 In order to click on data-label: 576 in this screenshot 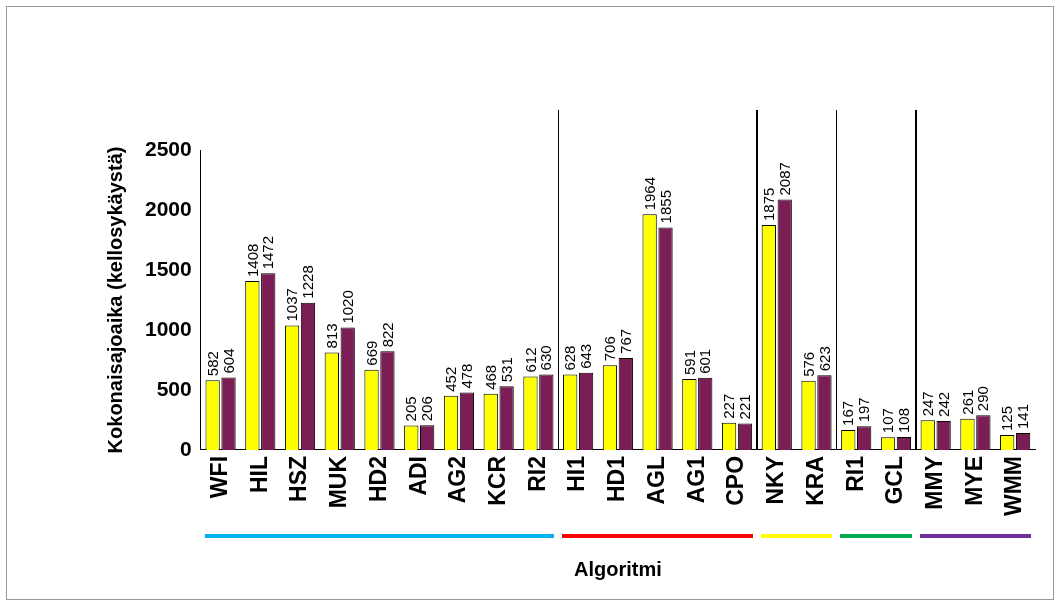, I will do `click(808, 364)`.